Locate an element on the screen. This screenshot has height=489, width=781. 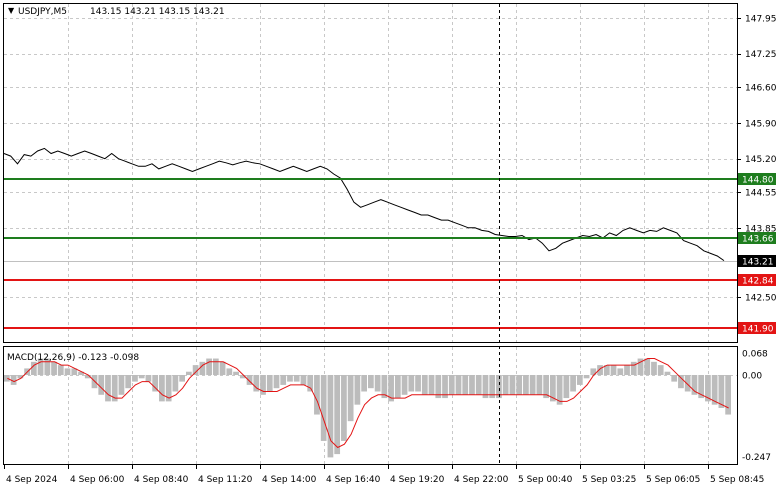
x-tick-label: 4 Sep 16:40 is located at coordinates (353, 480).